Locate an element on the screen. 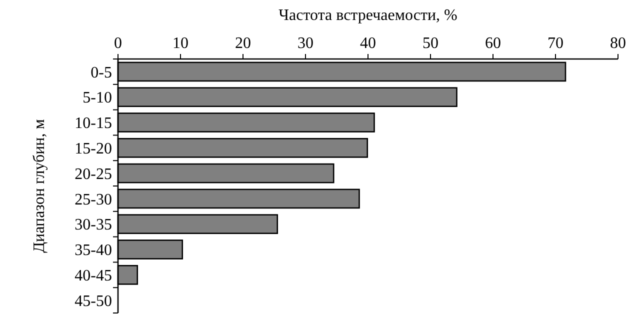 The image size is (636, 327). x-tick-label: 30 is located at coordinates (306, 43).